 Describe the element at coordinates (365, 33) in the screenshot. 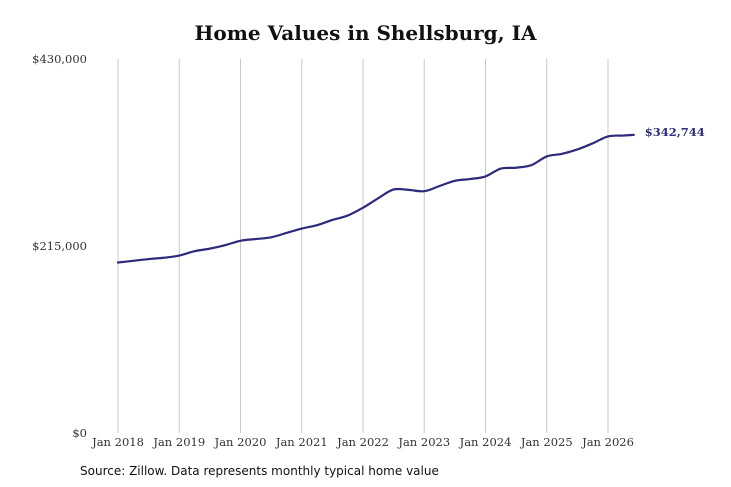

I see `chart-title: Home Values in Shellsburg, IA` at that location.